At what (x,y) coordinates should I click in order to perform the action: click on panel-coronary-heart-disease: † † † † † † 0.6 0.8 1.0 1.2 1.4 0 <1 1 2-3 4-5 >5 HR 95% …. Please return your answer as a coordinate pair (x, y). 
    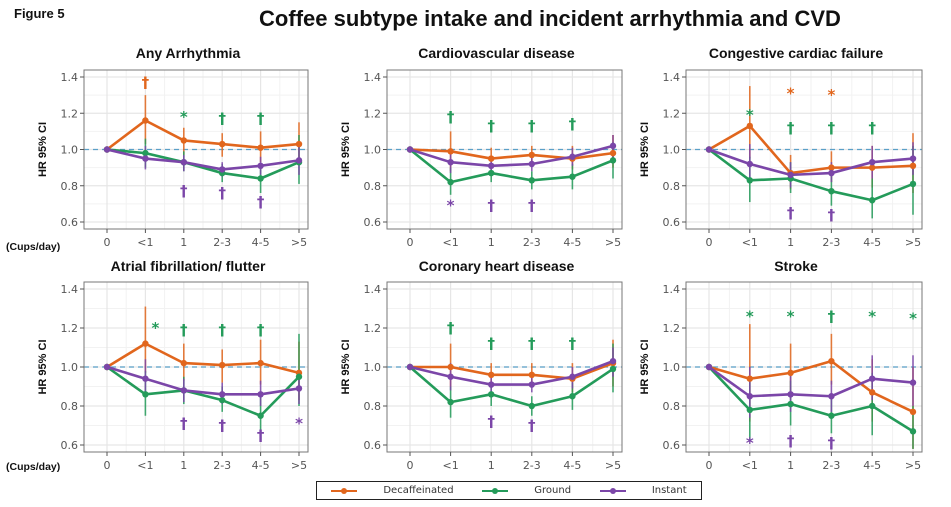
    Looking at the image, I should click on (481, 365).